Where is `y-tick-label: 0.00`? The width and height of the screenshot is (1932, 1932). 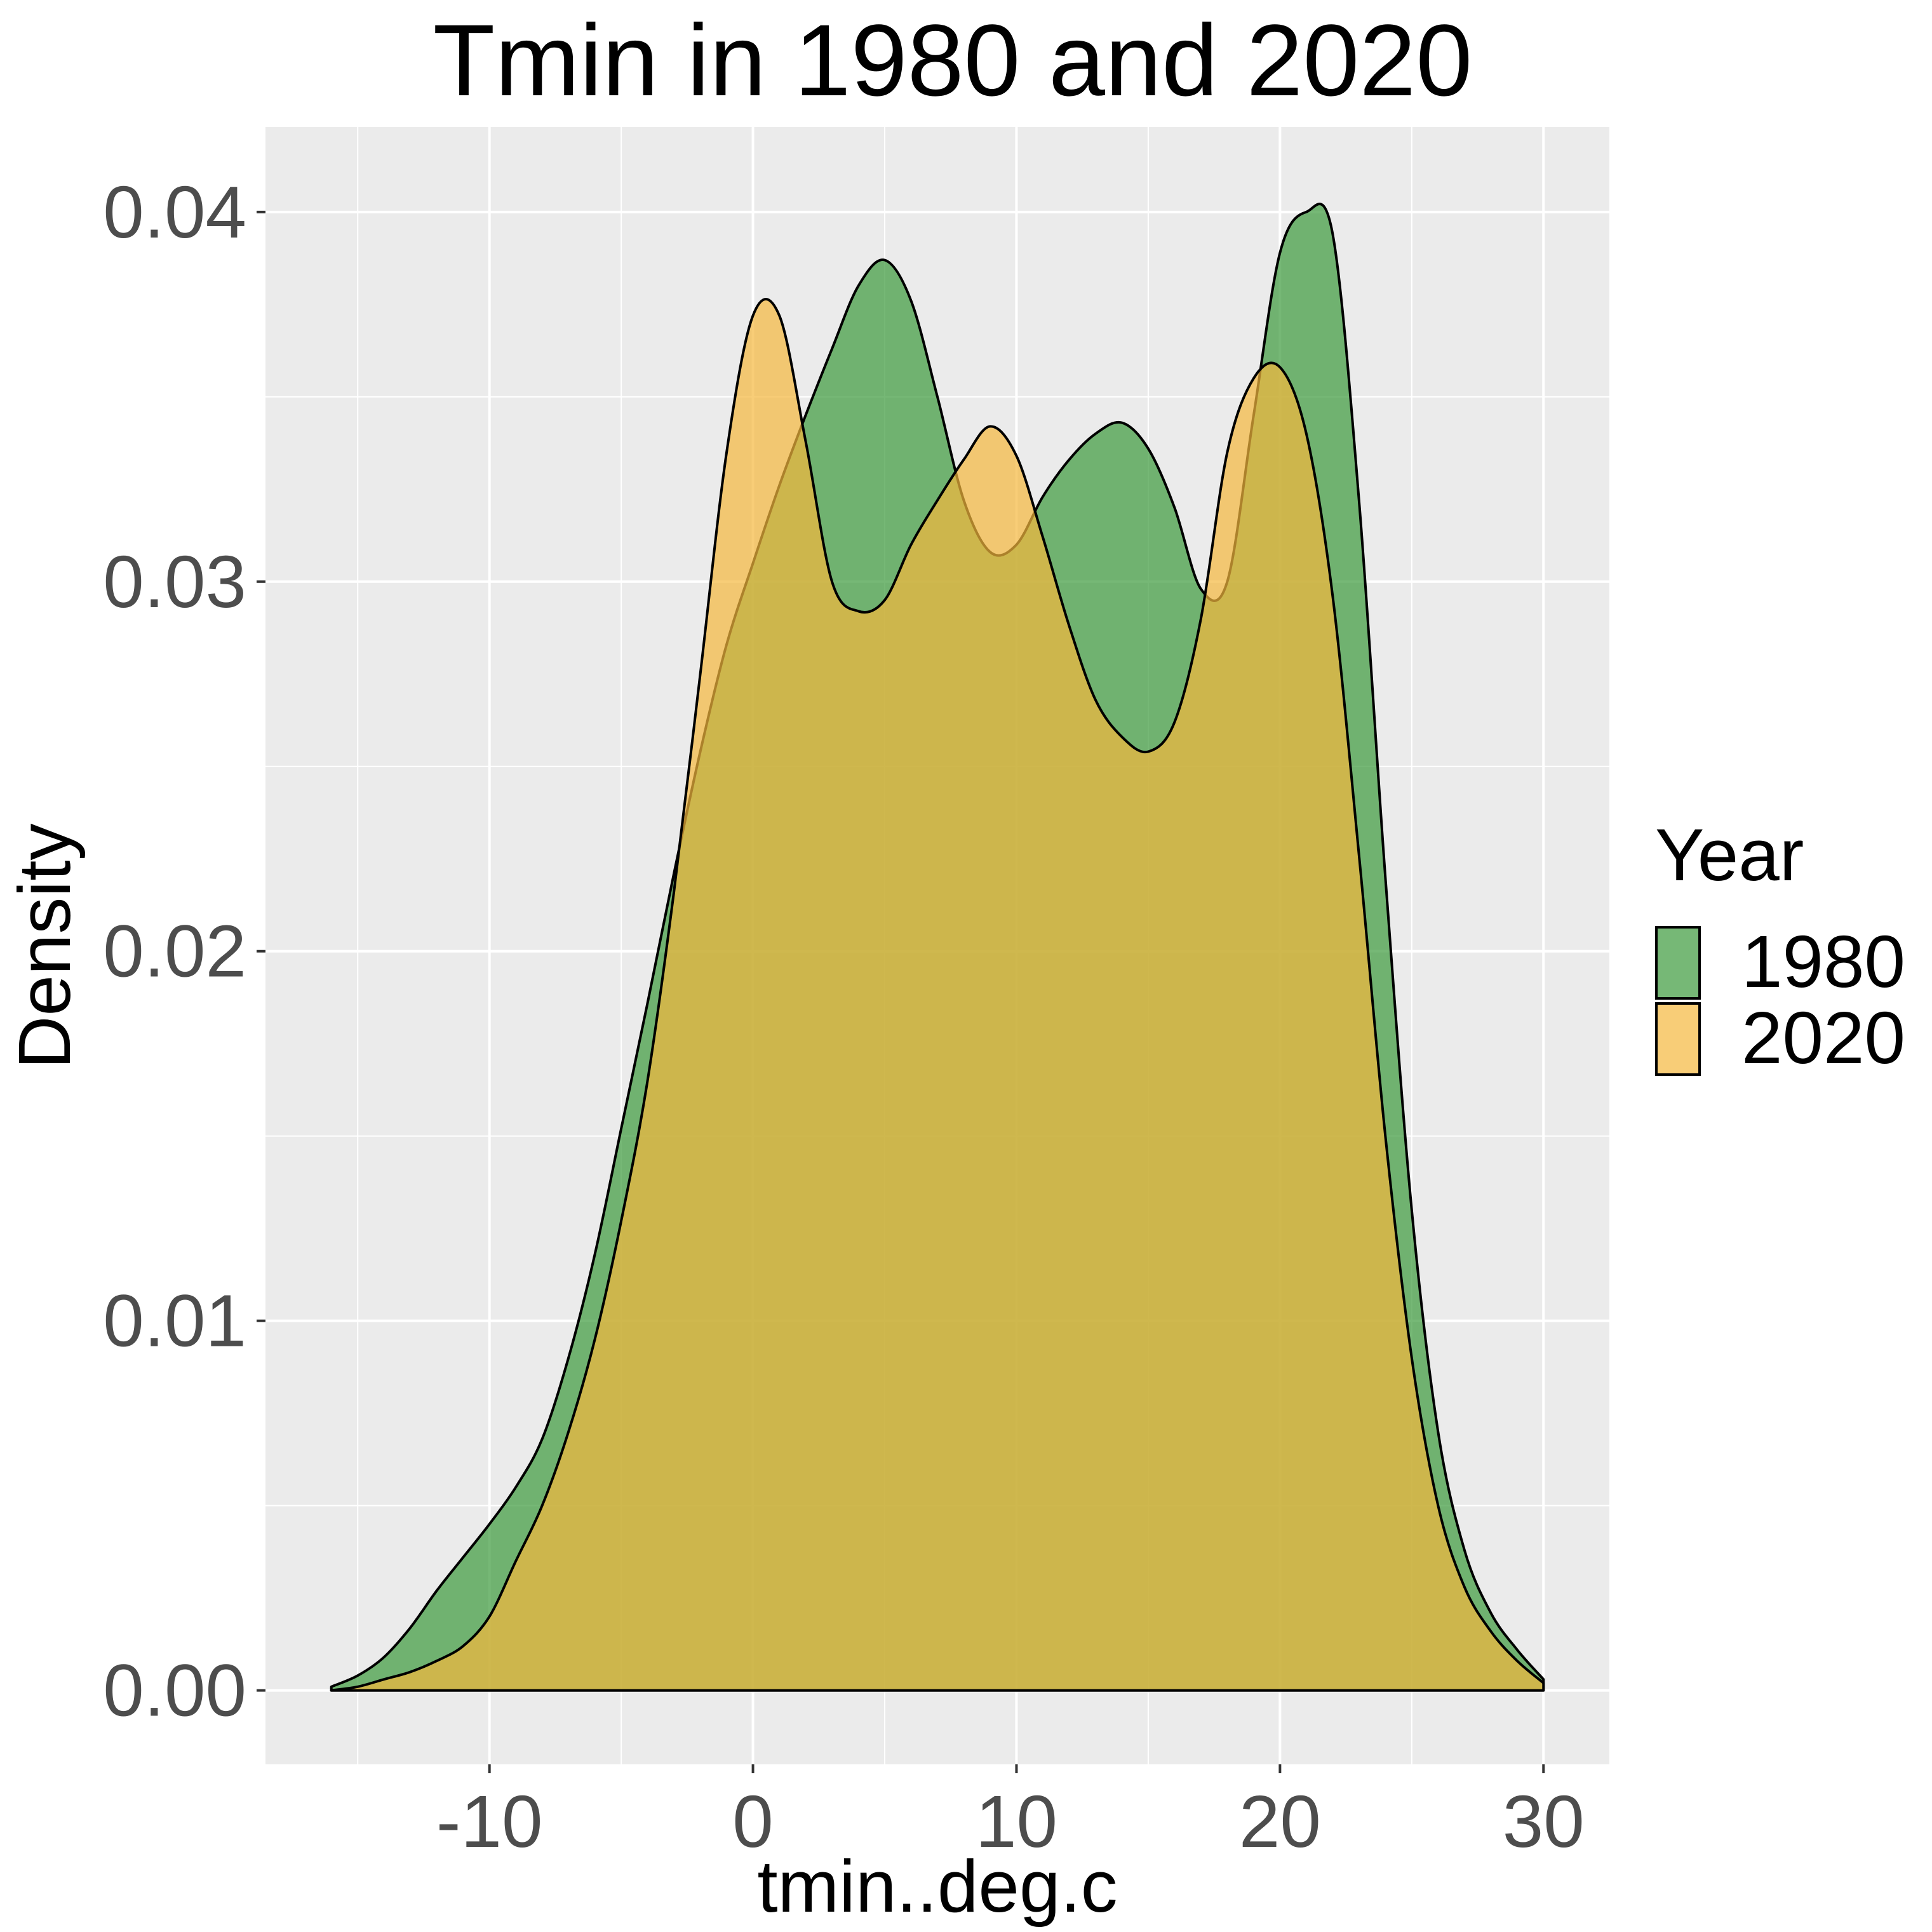 y-tick-label: 0.00 is located at coordinates (174, 1690).